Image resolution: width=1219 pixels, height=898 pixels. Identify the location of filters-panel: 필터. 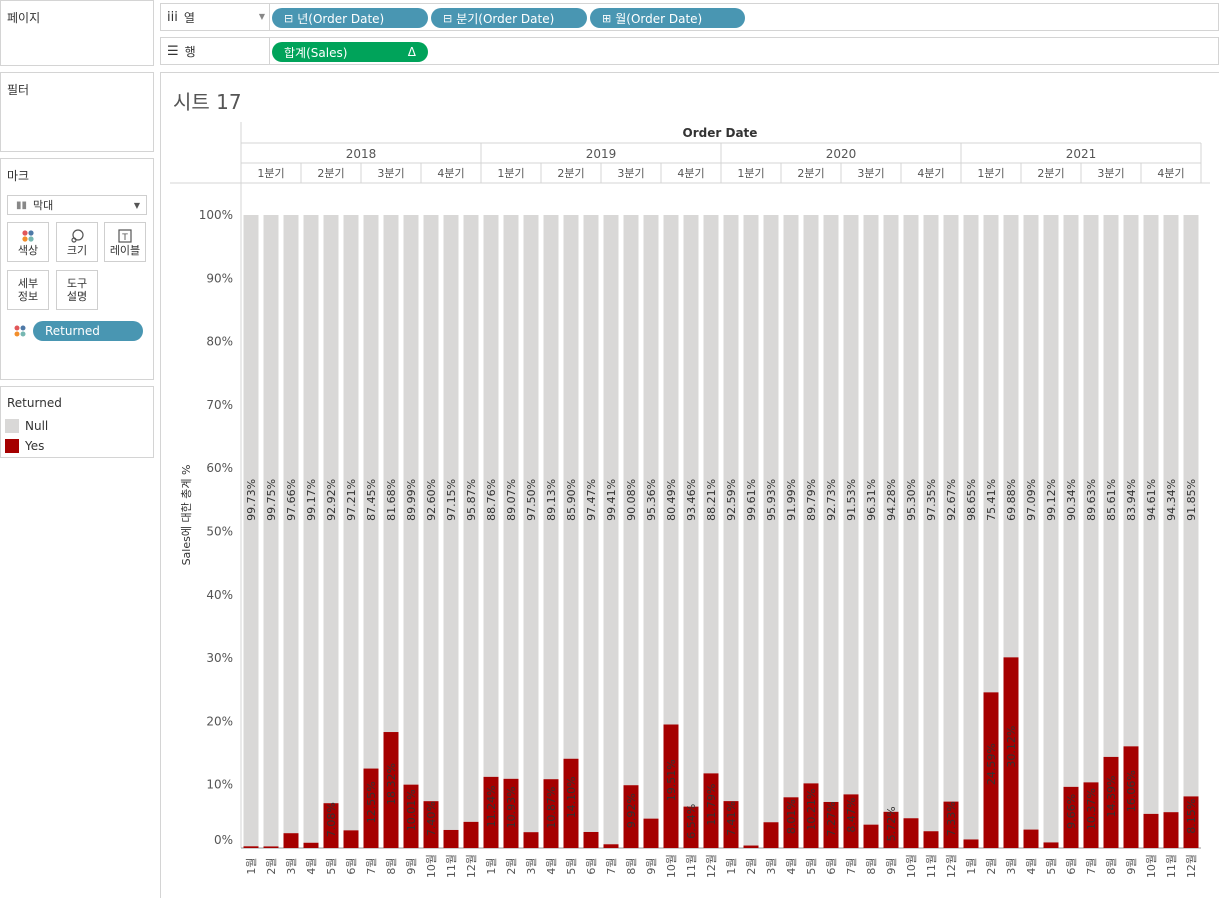
(77, 112).